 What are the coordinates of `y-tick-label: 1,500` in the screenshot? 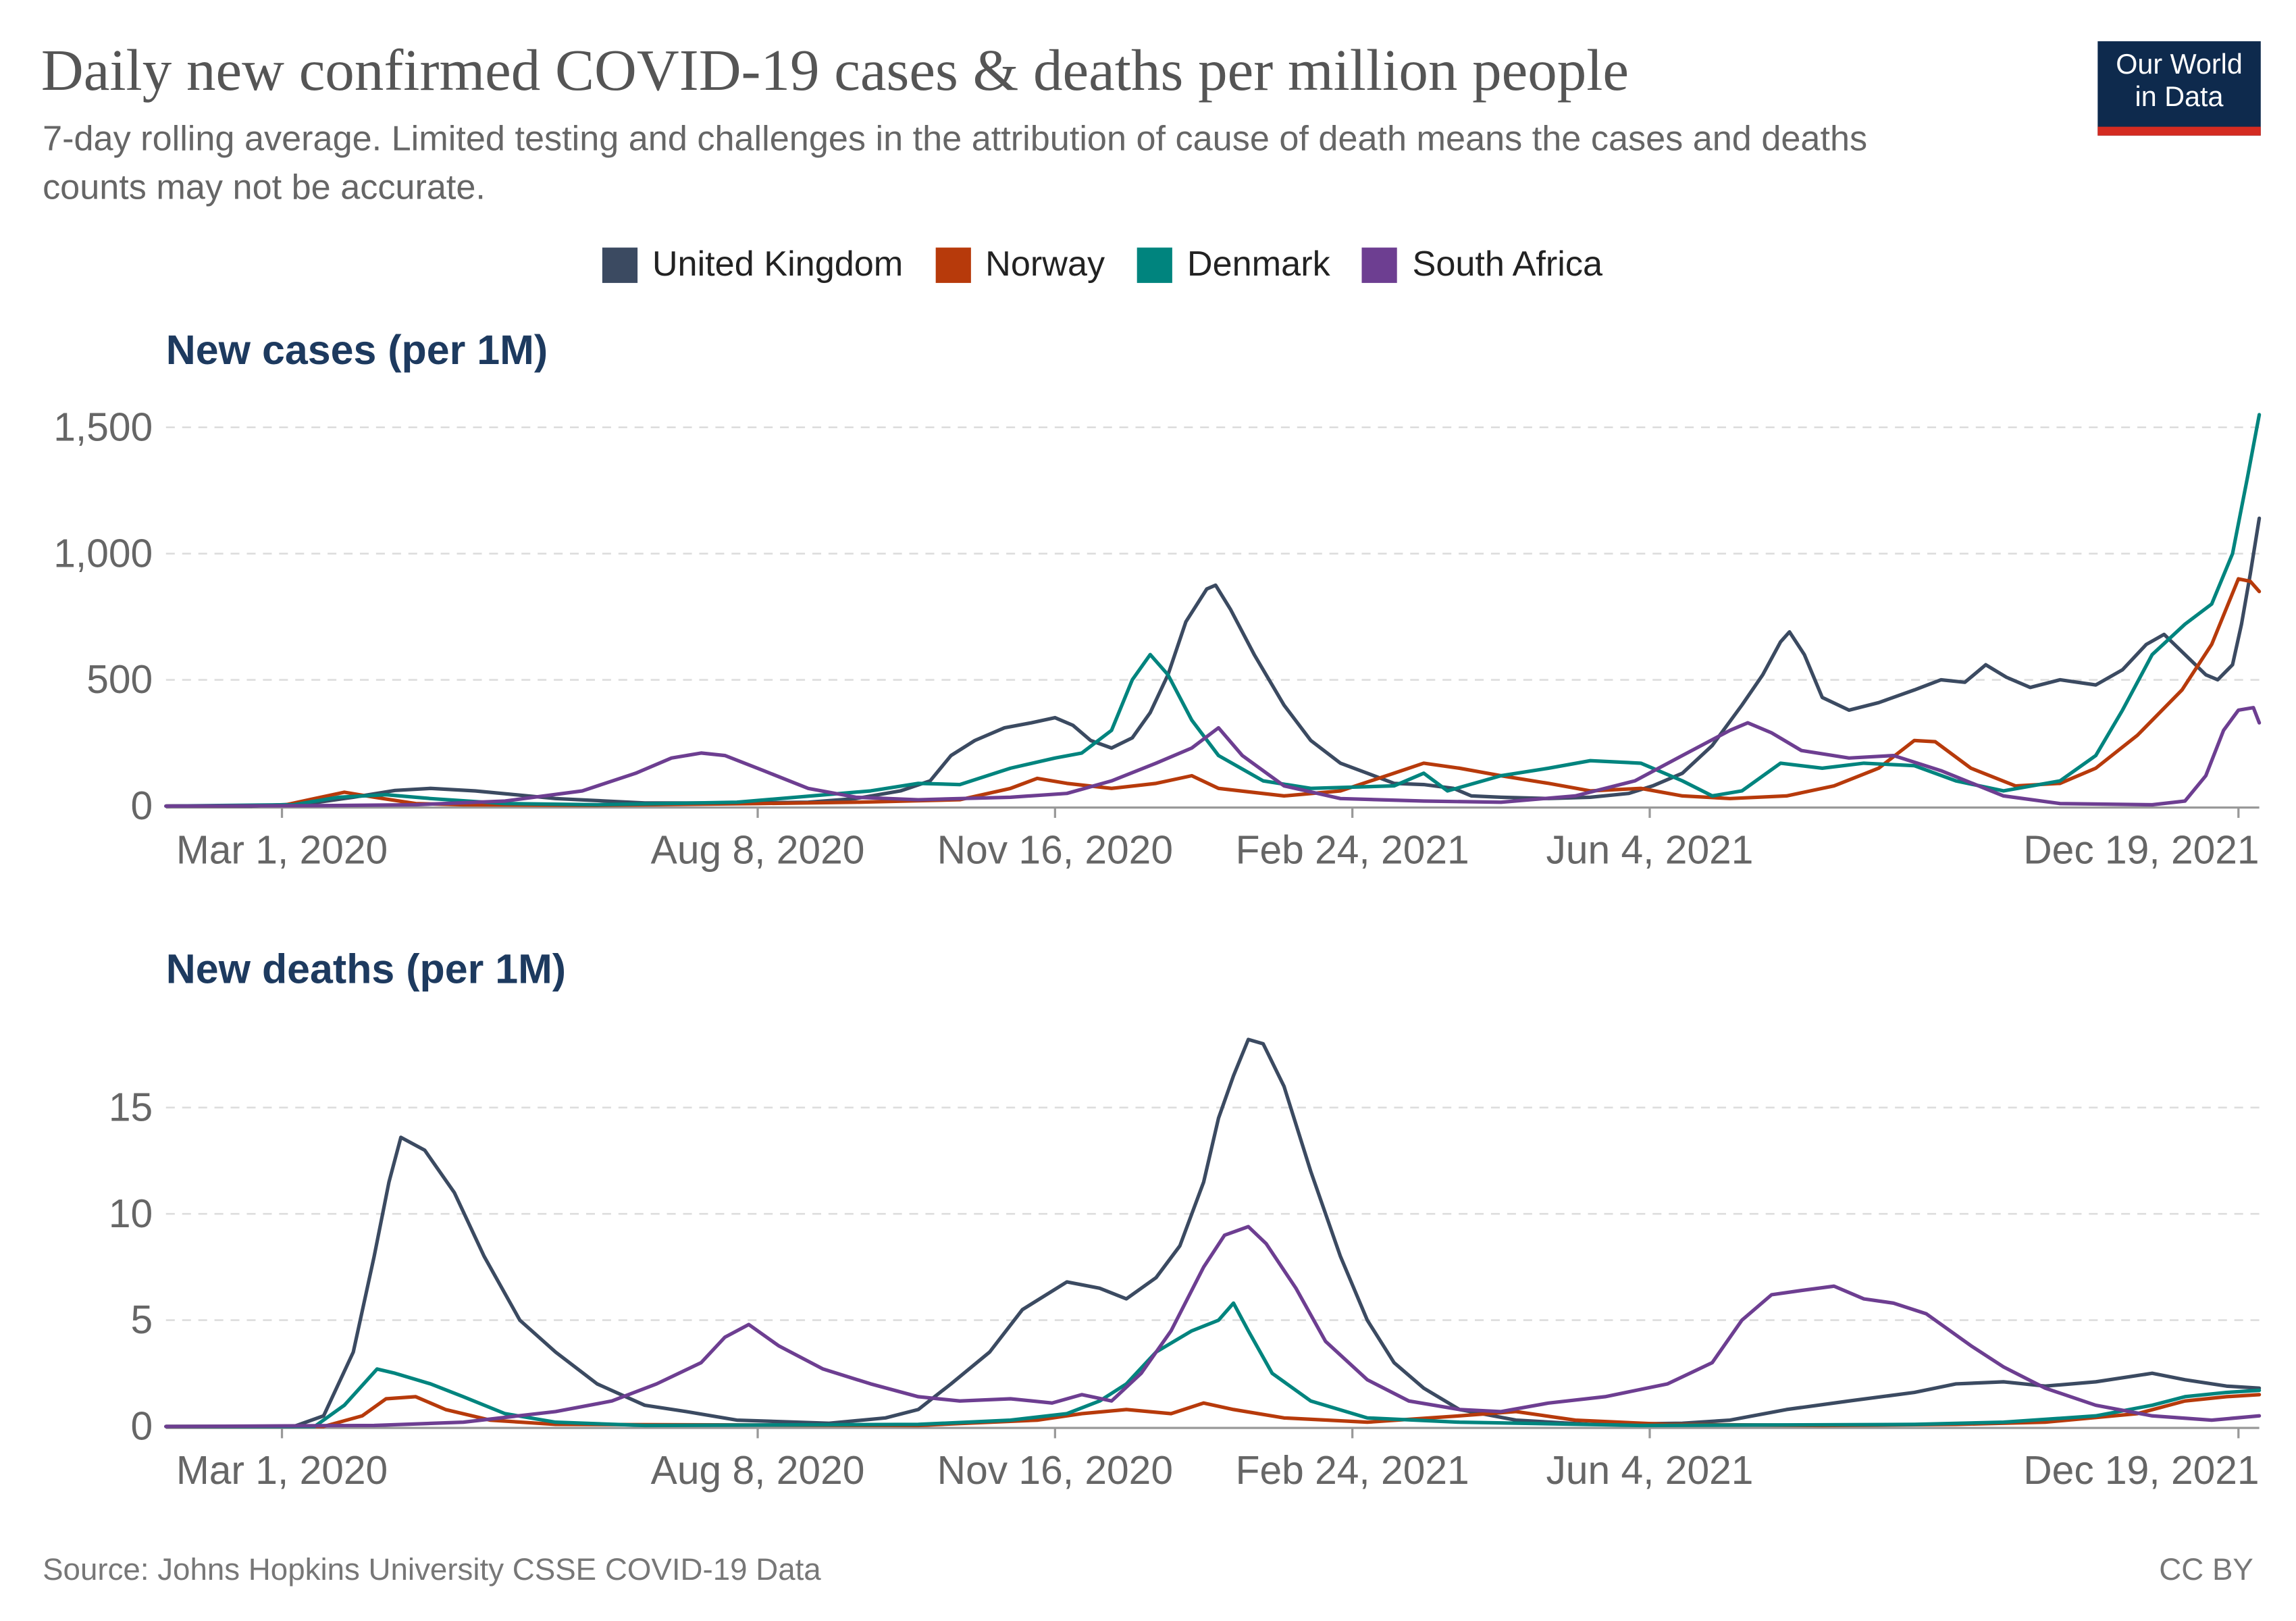 It's located at (103, 427).